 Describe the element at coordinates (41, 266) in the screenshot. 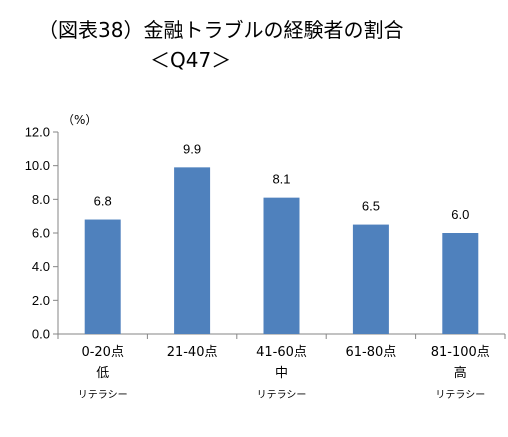

I see `y-tick-label: 4.0` at that location.